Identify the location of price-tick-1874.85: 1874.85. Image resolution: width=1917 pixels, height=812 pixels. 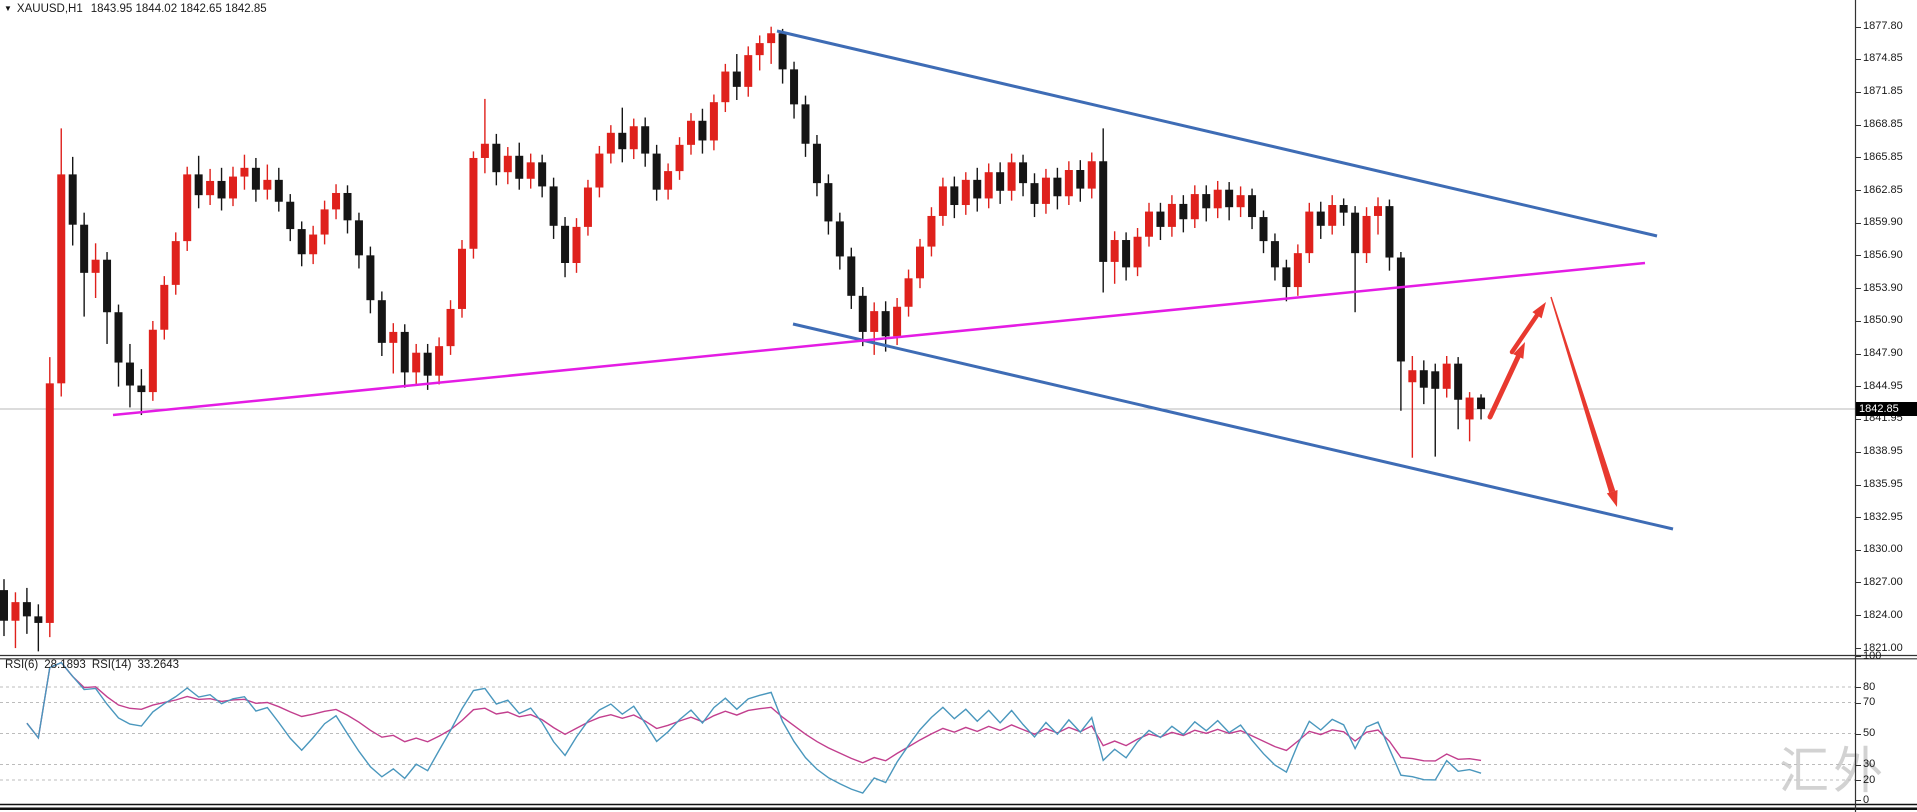
(1883, 58).